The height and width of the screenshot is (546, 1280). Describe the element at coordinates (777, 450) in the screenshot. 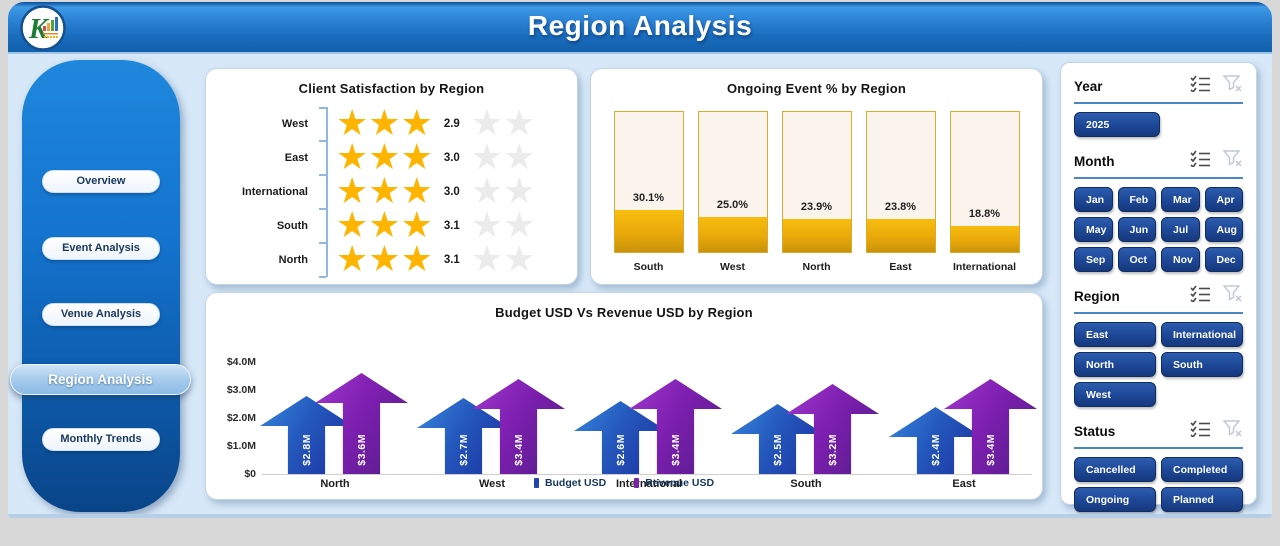

I see `bar-value-label: $2.5M` at that location.